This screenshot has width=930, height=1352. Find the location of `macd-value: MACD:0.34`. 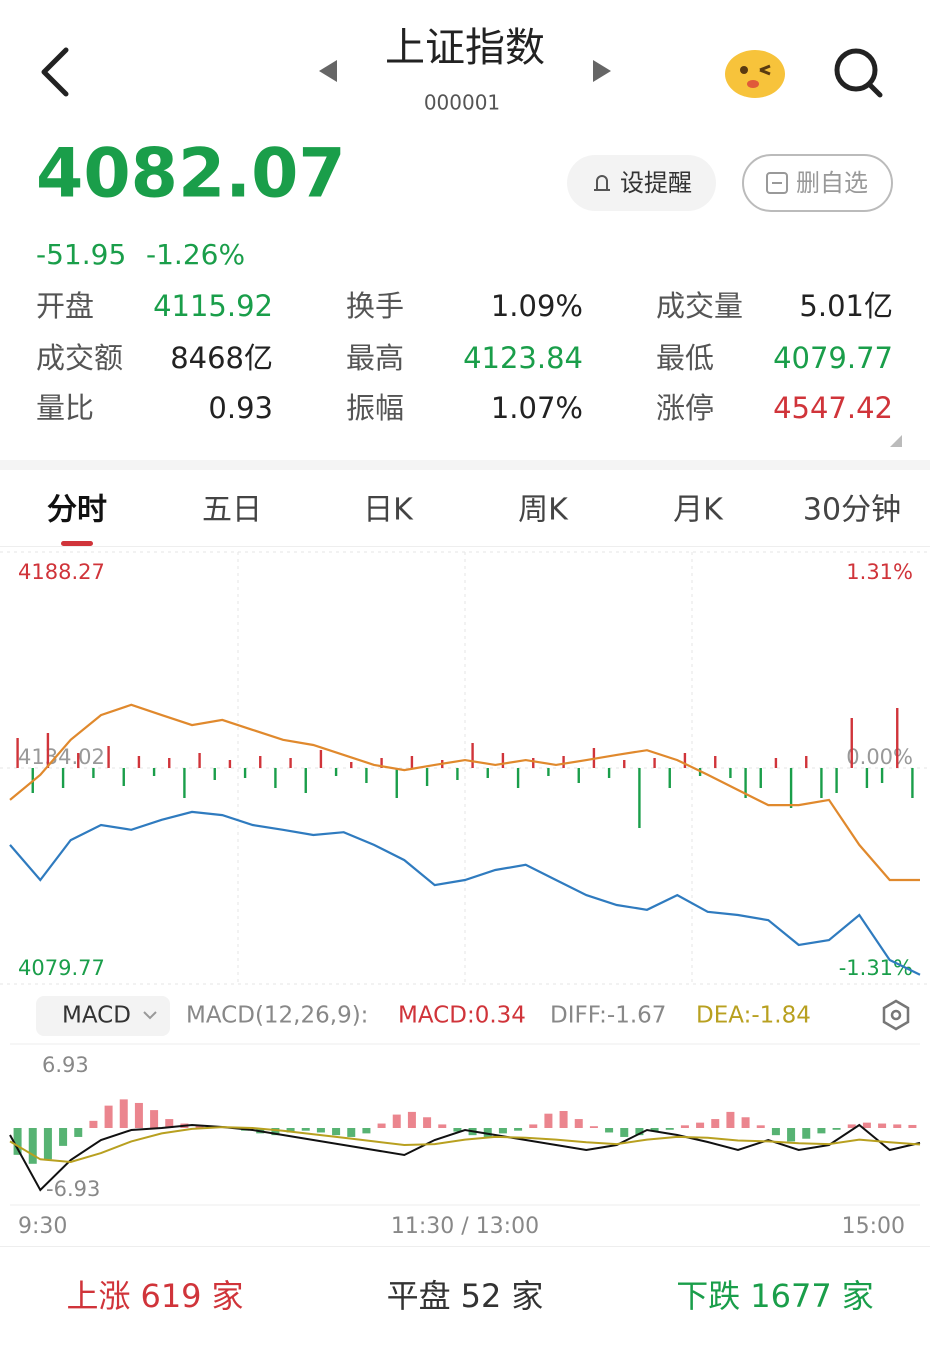

macd-value: MACD:0.34 is located at coordinates (462, 1016).